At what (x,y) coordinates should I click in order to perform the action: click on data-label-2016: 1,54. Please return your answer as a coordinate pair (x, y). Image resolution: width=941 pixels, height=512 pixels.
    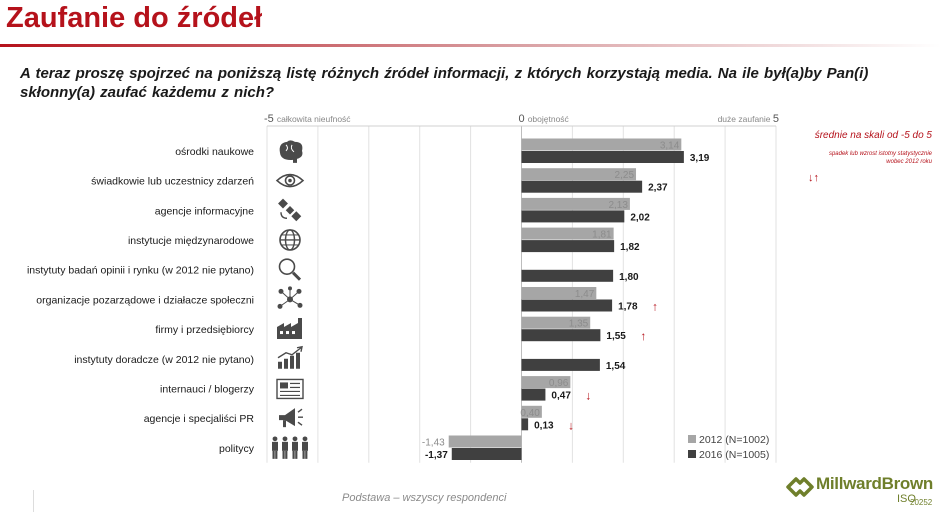
    Looking at the image, I should click on (616, 366).